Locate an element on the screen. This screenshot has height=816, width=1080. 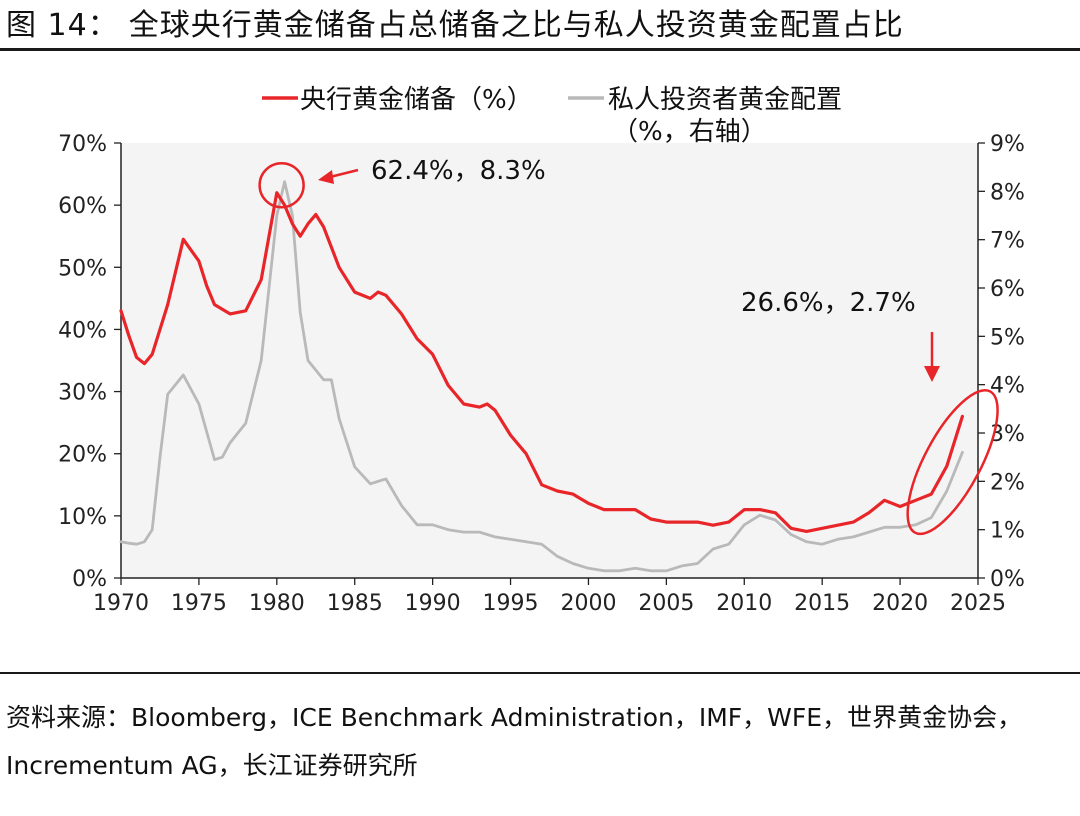
x-tick-label: 2010 is located at coordinates (744, 603).